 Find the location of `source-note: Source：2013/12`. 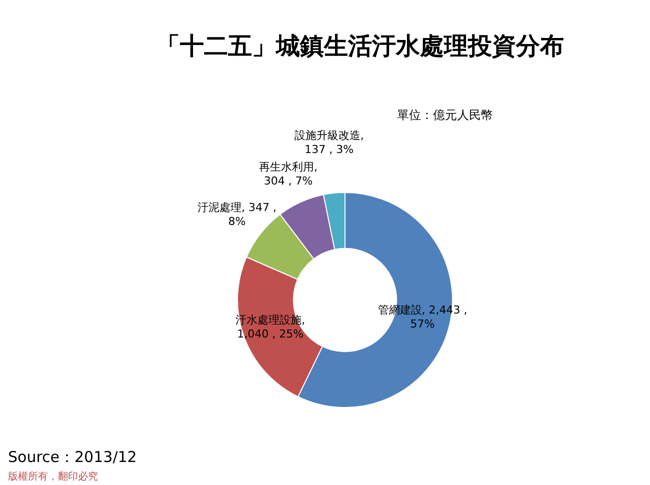

source-note: Source：2013/12 is located at coordinates (72, 457).